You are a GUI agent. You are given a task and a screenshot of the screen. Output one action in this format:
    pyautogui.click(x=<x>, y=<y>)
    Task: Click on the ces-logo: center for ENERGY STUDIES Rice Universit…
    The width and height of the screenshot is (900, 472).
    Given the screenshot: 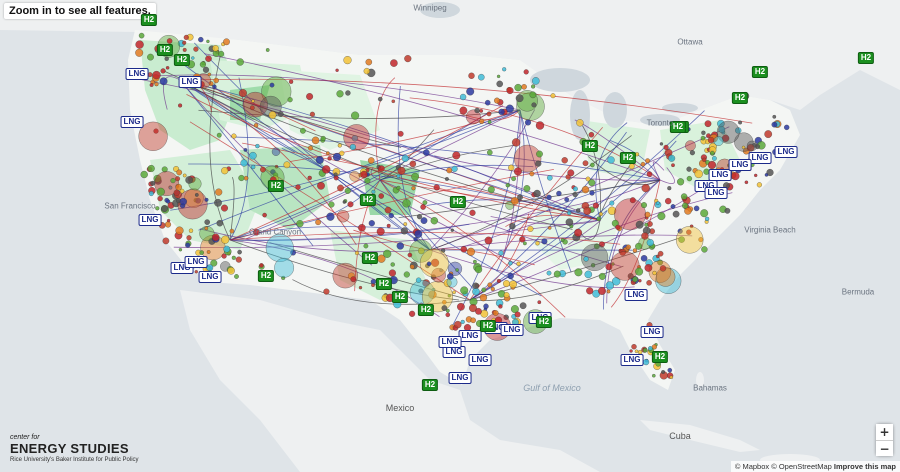 What is the action you would take?
    pyautogui.click(x=74, y=449)
    